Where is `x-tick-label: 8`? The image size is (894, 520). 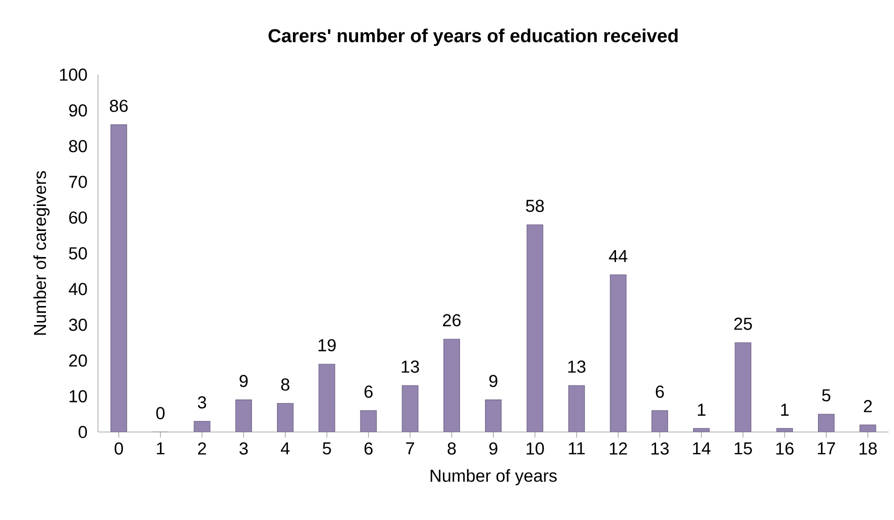
x-tick-label: 8 is located at coordinates (452, 448).